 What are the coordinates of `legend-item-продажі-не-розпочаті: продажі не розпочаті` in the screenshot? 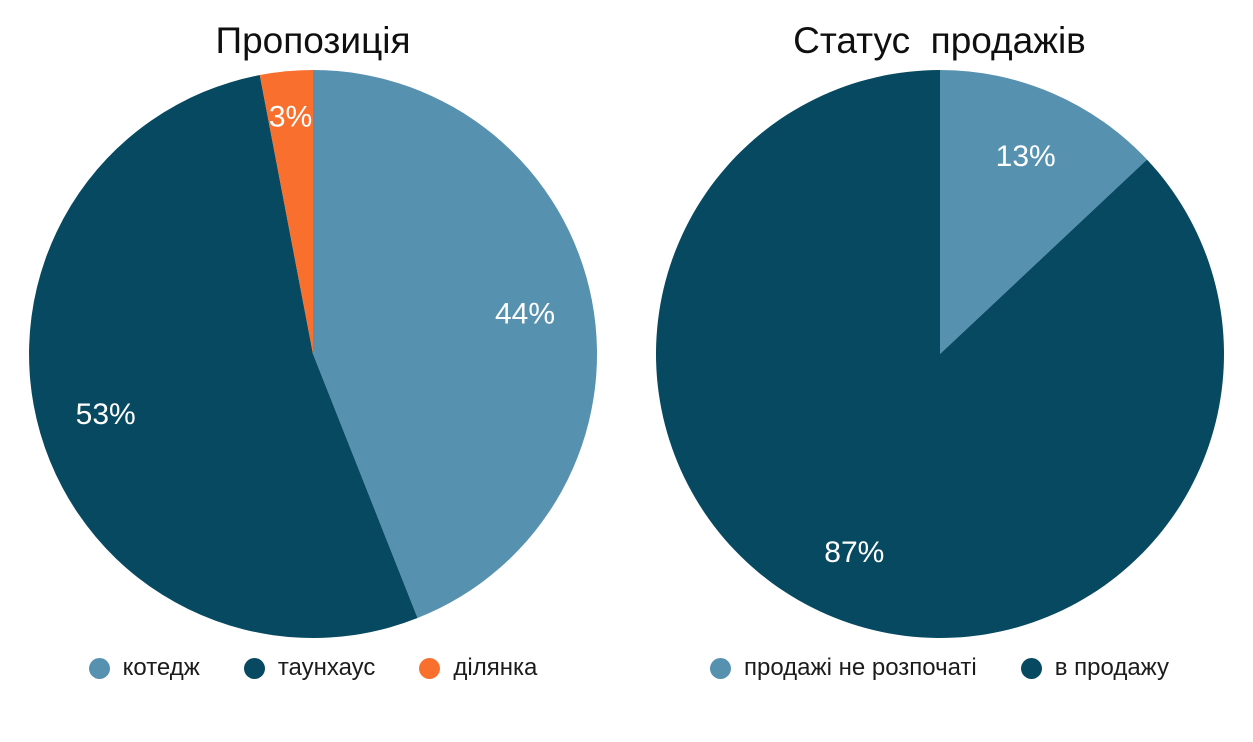 It's located at (843, 668).